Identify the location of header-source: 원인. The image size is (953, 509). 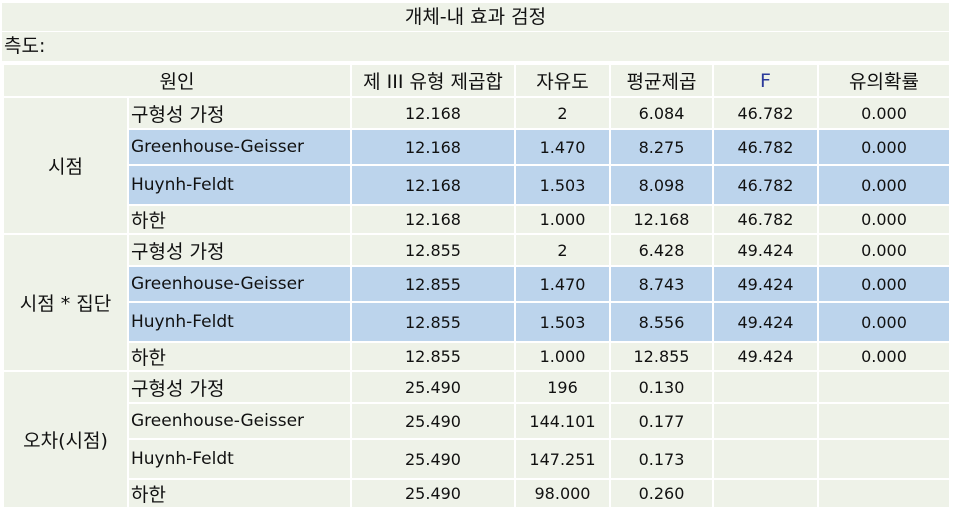
(177, 80).